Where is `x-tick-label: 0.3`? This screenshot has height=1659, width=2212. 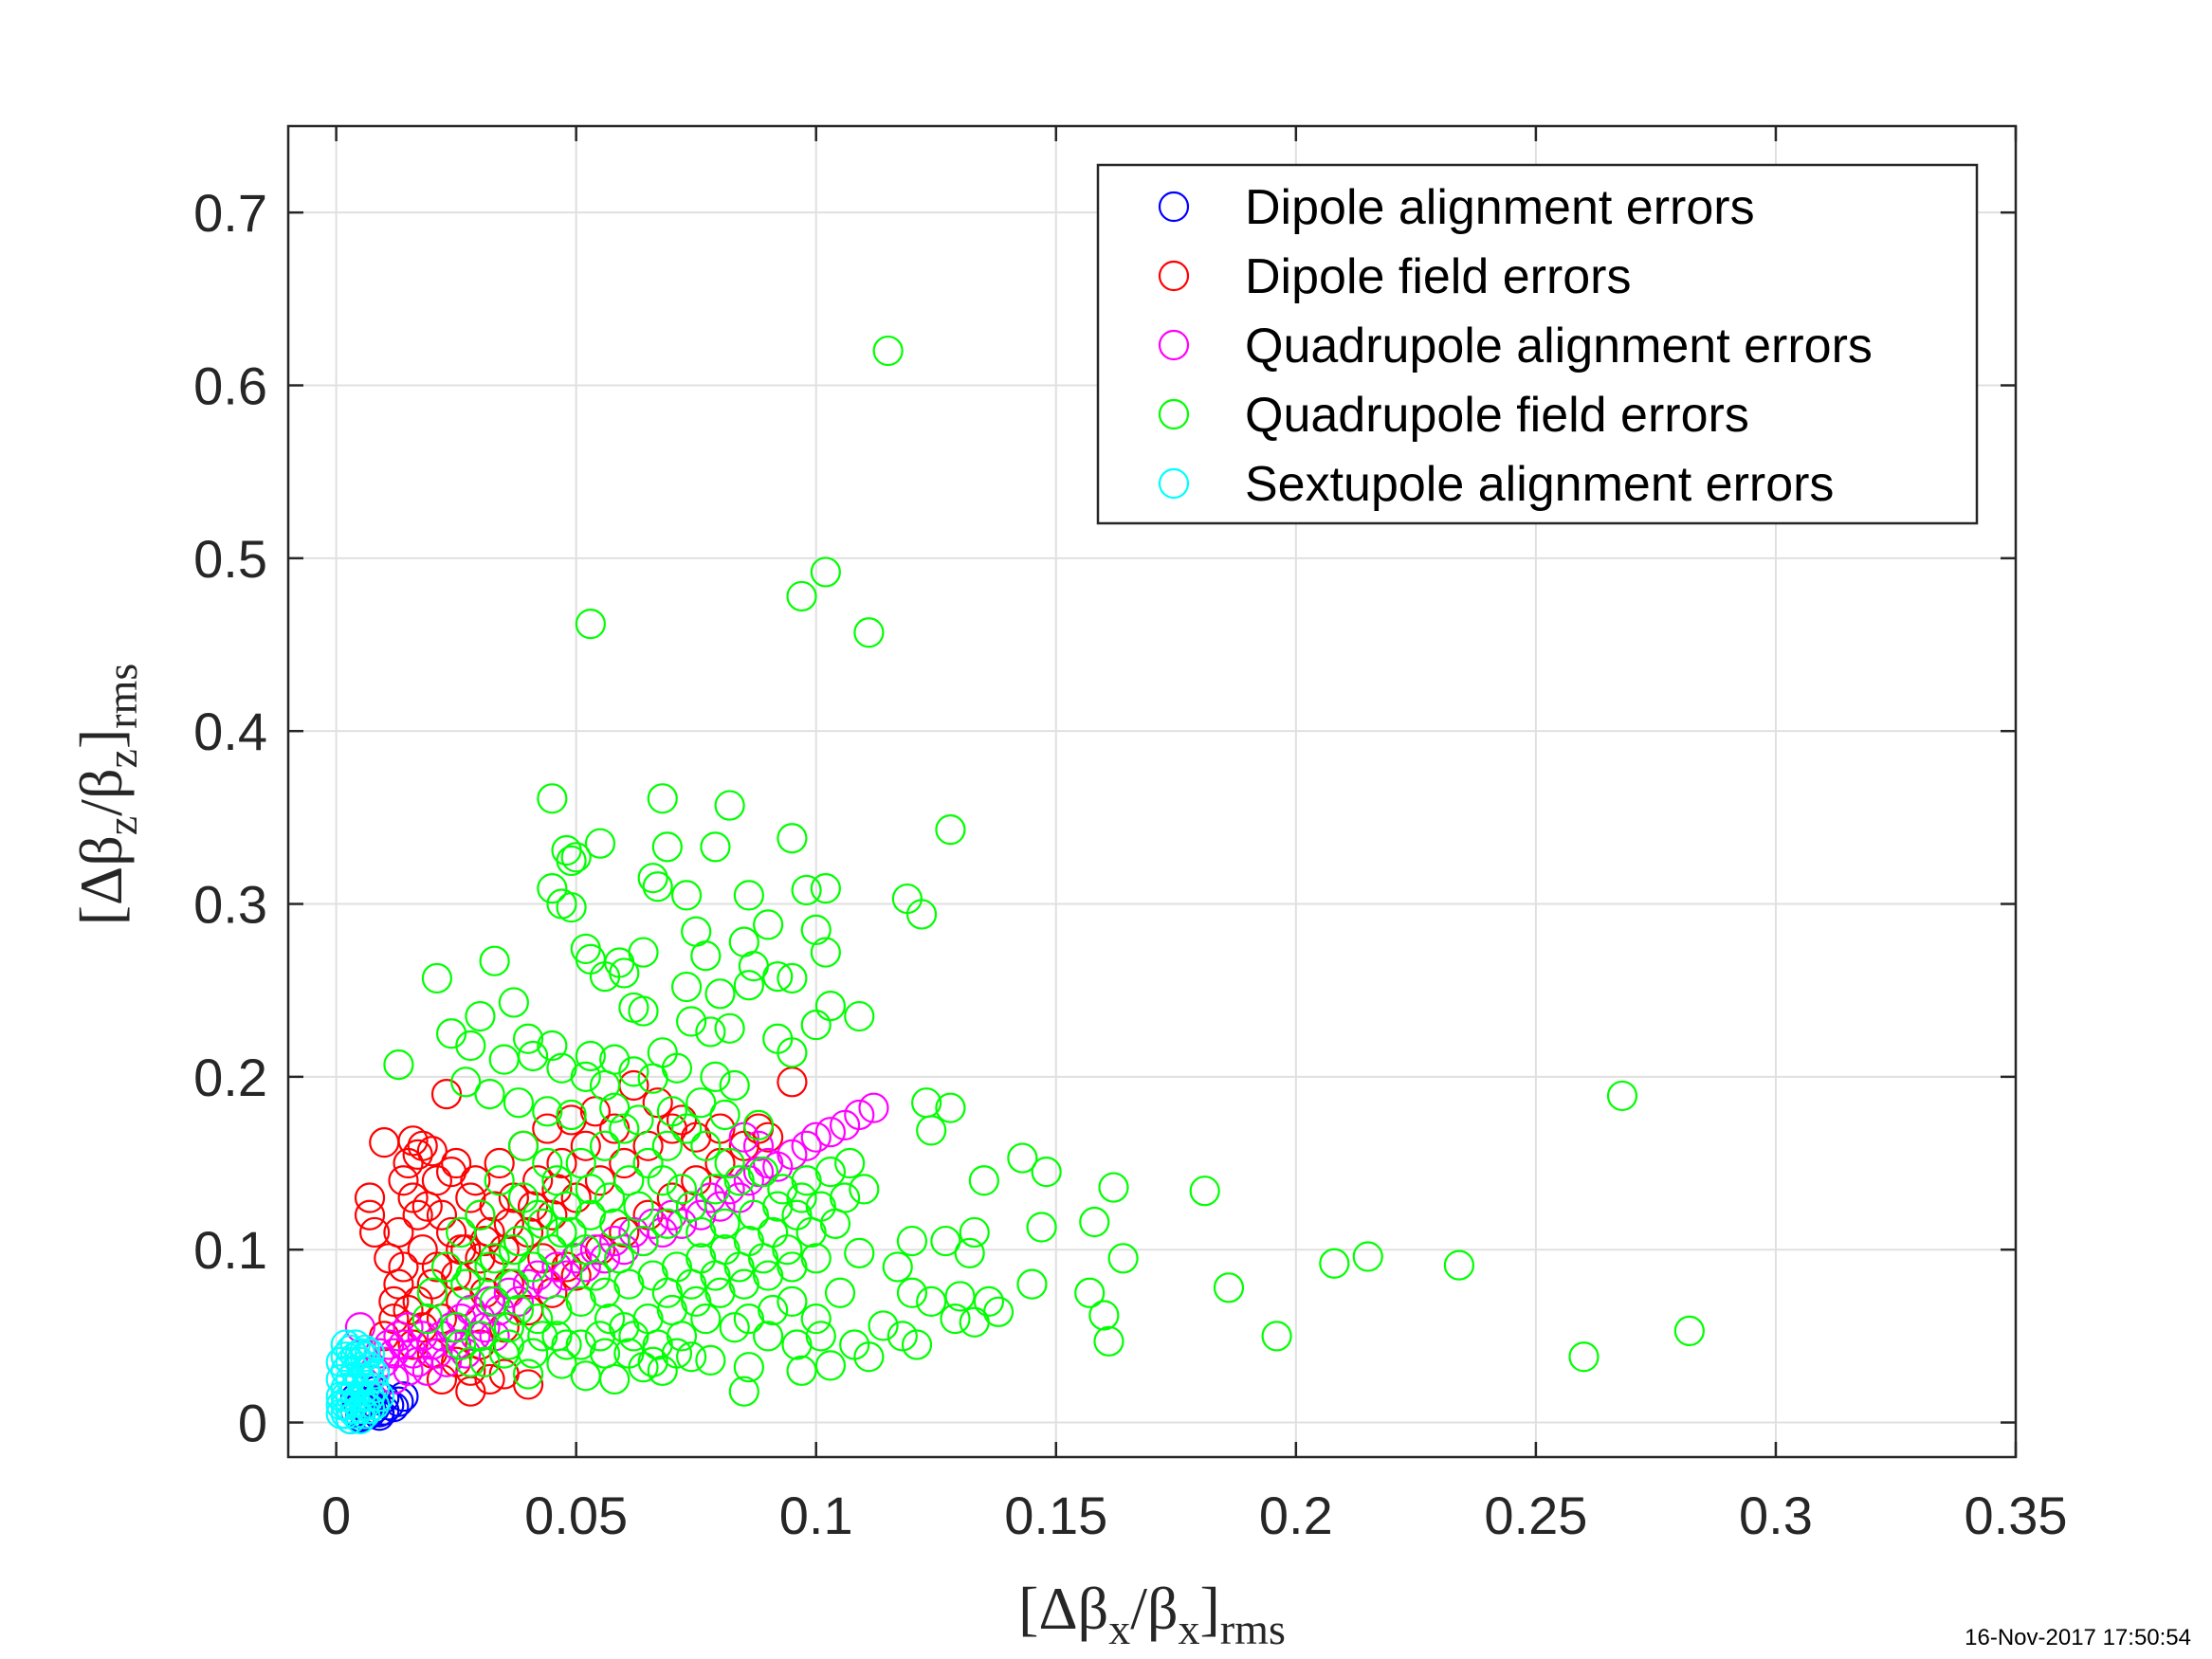
x-tick-label: 0.3 is located at coordinates (1776, 1515).